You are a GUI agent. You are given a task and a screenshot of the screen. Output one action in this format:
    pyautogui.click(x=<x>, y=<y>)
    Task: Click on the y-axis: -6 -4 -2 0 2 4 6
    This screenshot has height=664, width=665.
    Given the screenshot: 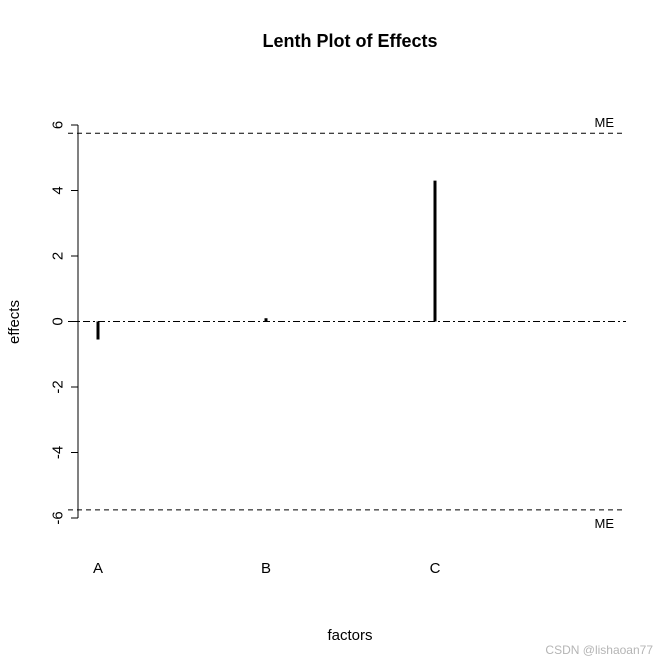 What is the action you would take?
    pyautogui.click(x=64, y=323)
    